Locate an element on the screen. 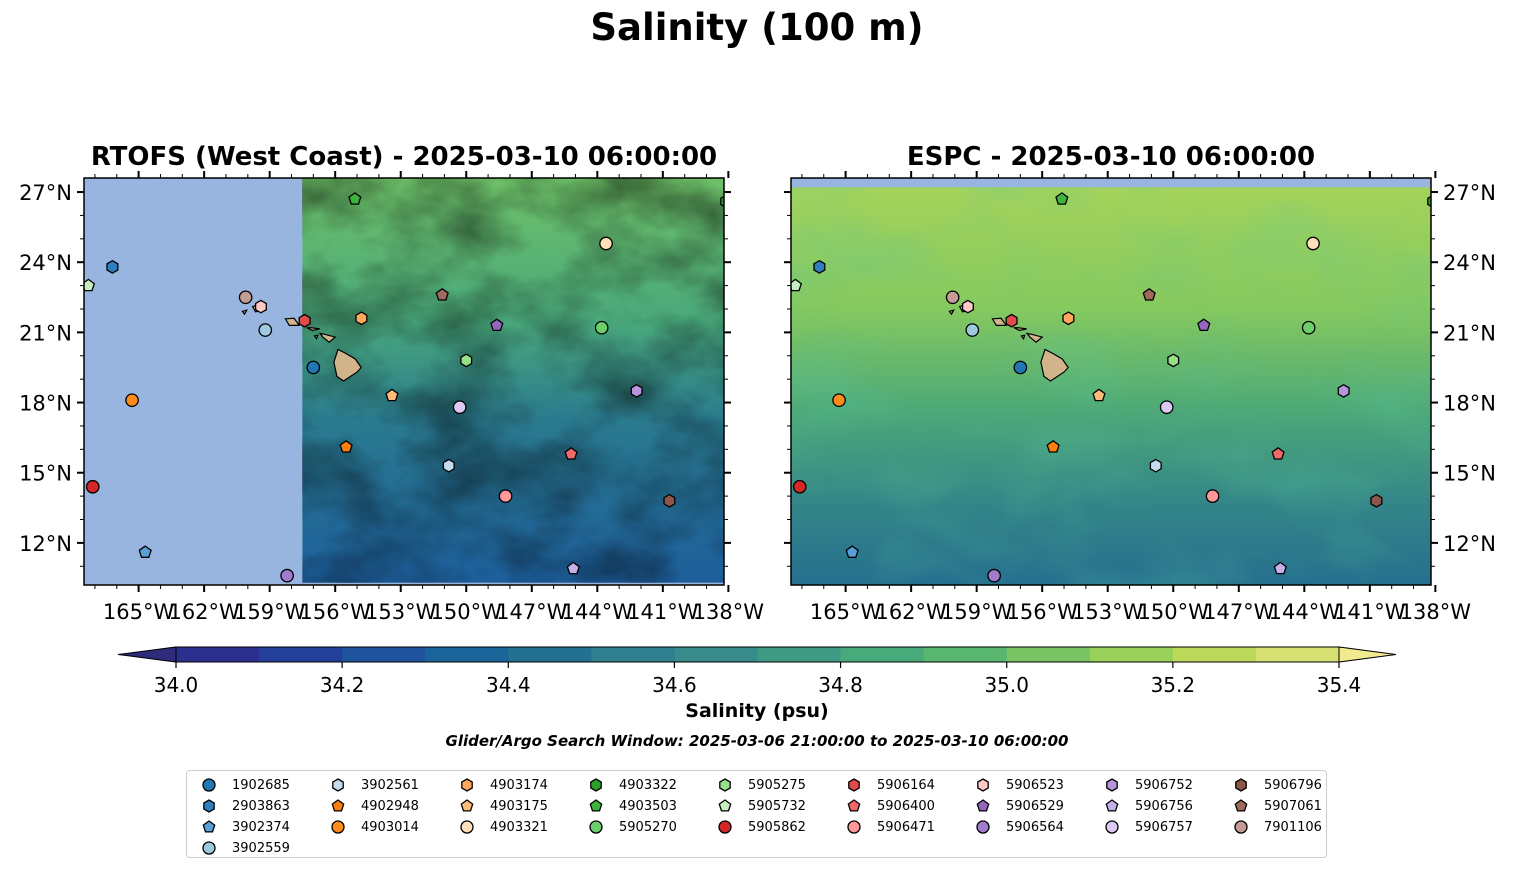 This screenshot has height=889, width=1514. float-4903503-marker is located at coordinates (355, 198).